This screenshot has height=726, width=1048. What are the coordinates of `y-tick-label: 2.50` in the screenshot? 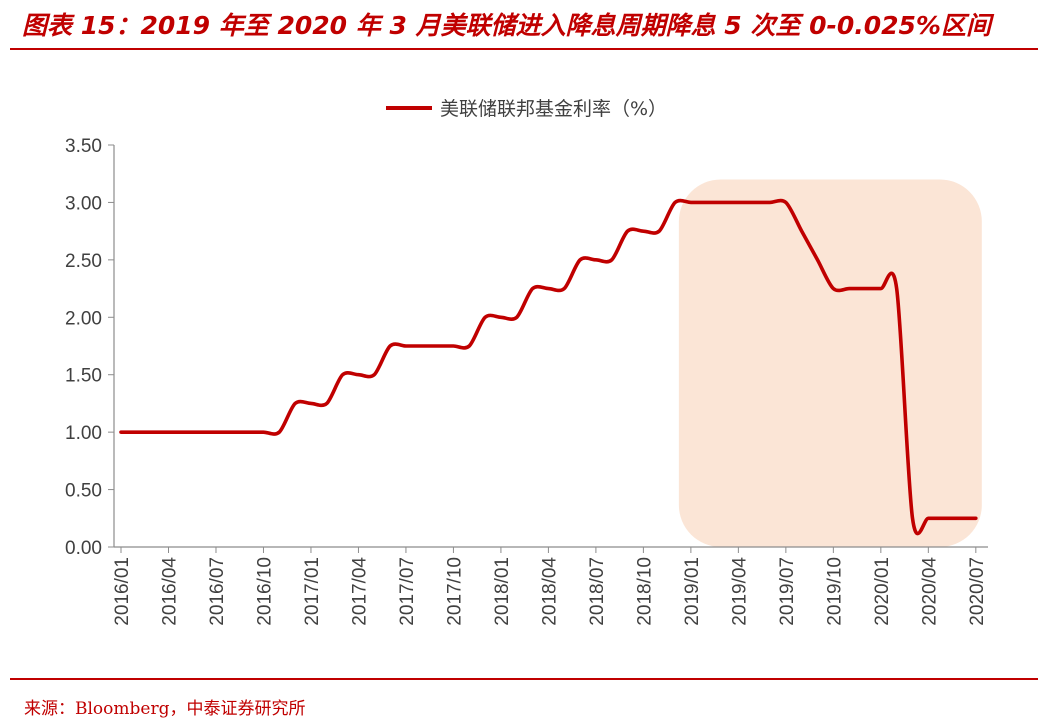 It's located at (83, 261).